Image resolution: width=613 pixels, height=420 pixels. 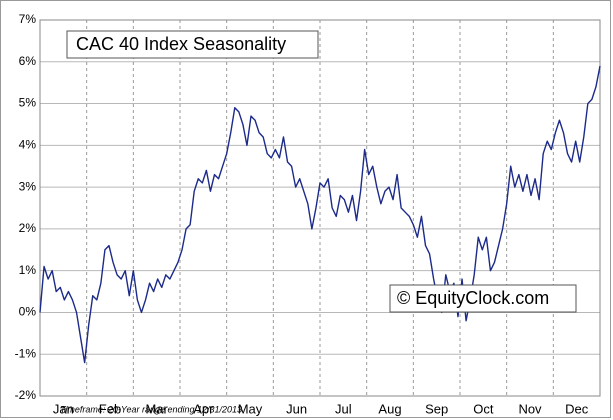 I want to click on title-box, so click(x=192, y=44).